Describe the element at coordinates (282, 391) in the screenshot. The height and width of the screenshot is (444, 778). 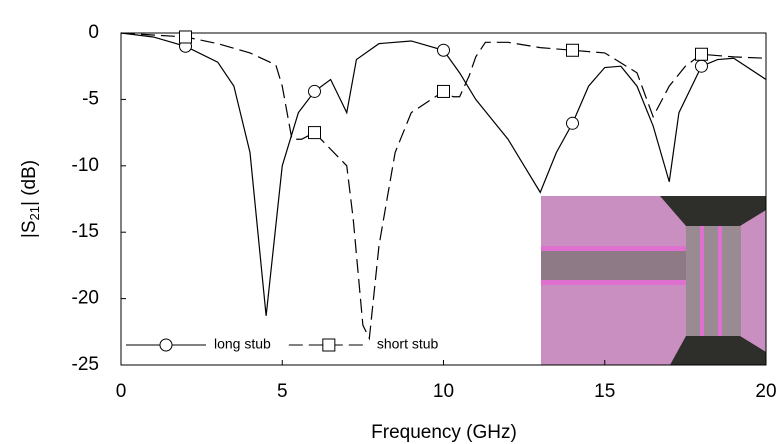
I see `x-tick-label: 5` at that location.